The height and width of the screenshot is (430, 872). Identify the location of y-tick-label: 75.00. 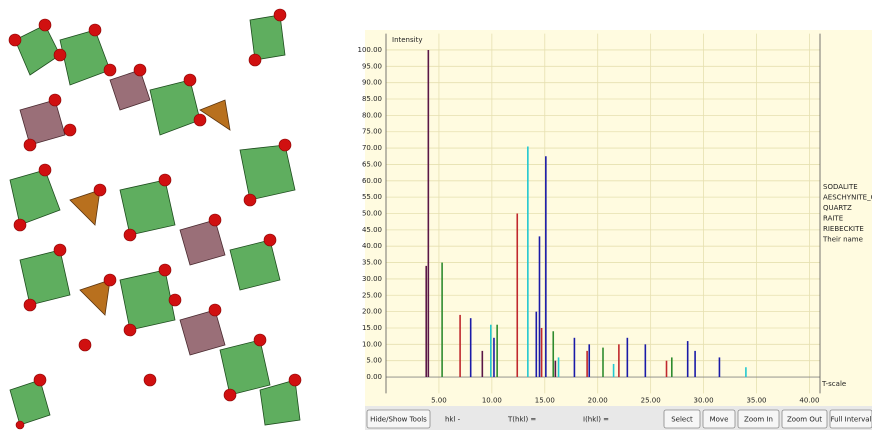
(372, 132).